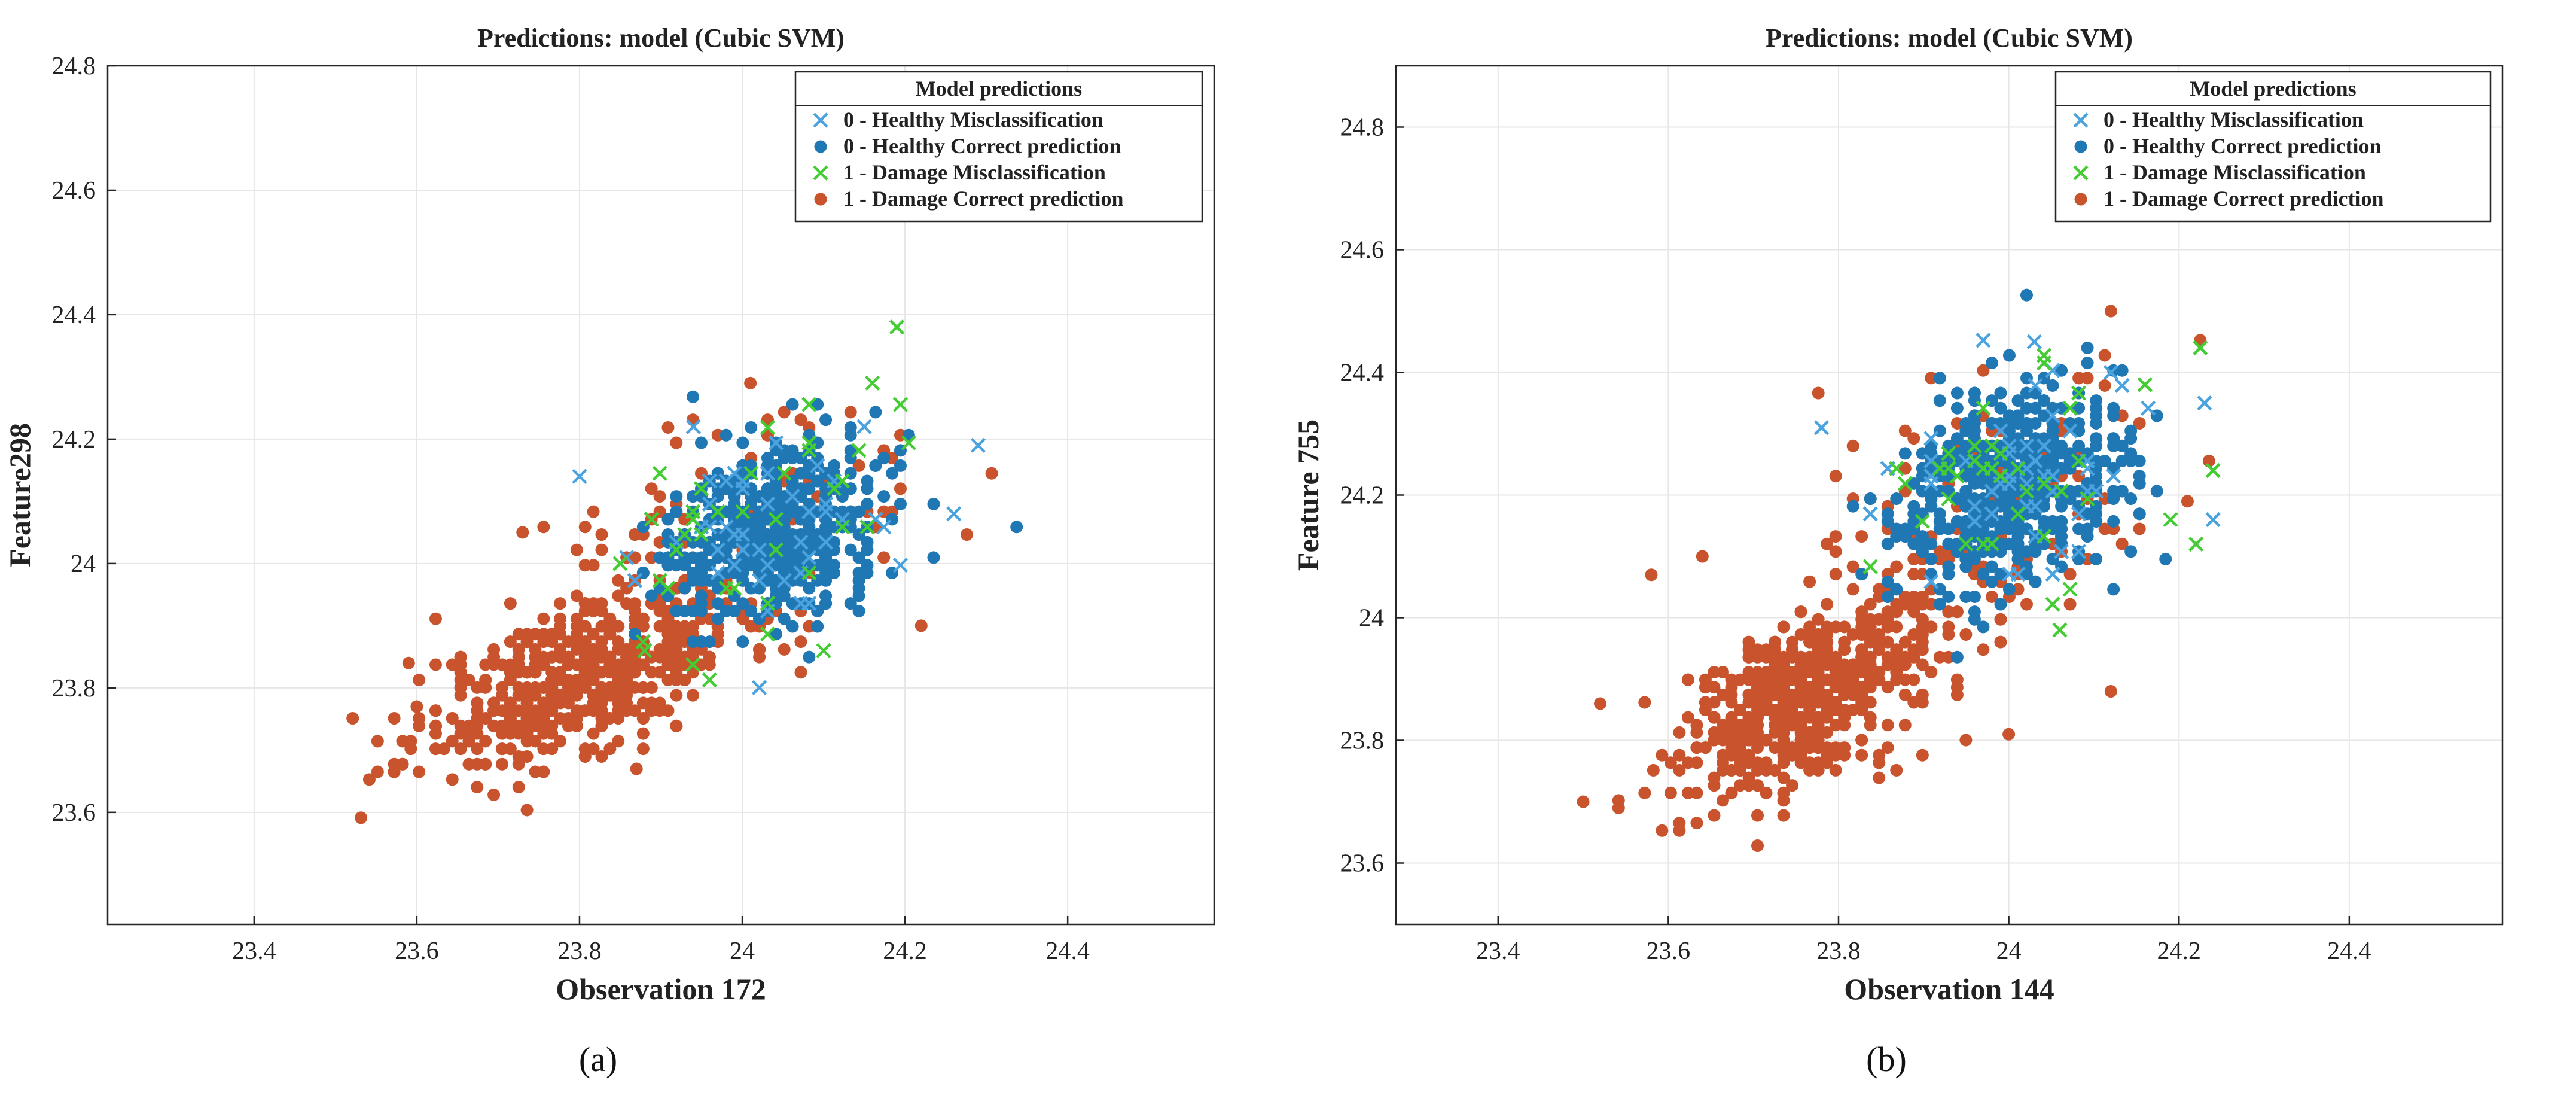  I want to click on panel-label-b: (b), so click(1887, 1059).